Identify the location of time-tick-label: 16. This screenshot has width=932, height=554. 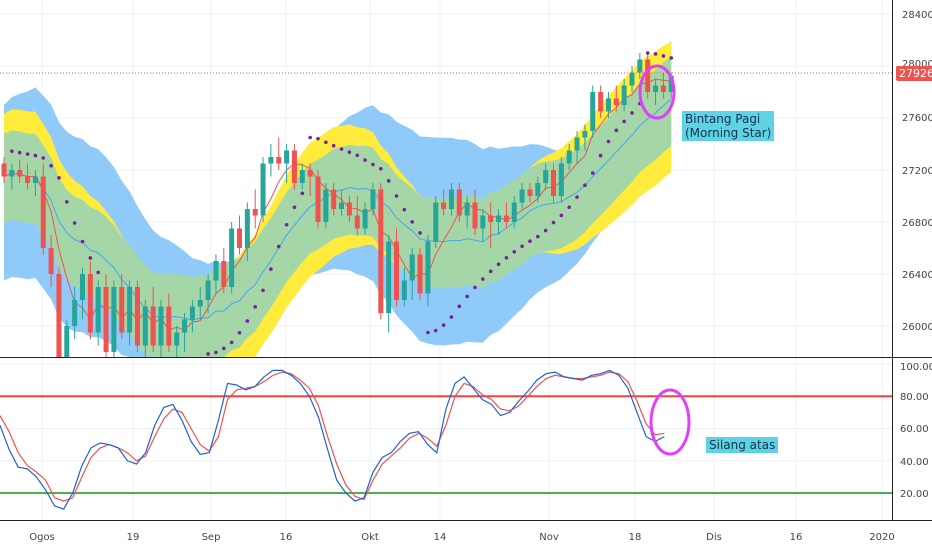
(286, 537).